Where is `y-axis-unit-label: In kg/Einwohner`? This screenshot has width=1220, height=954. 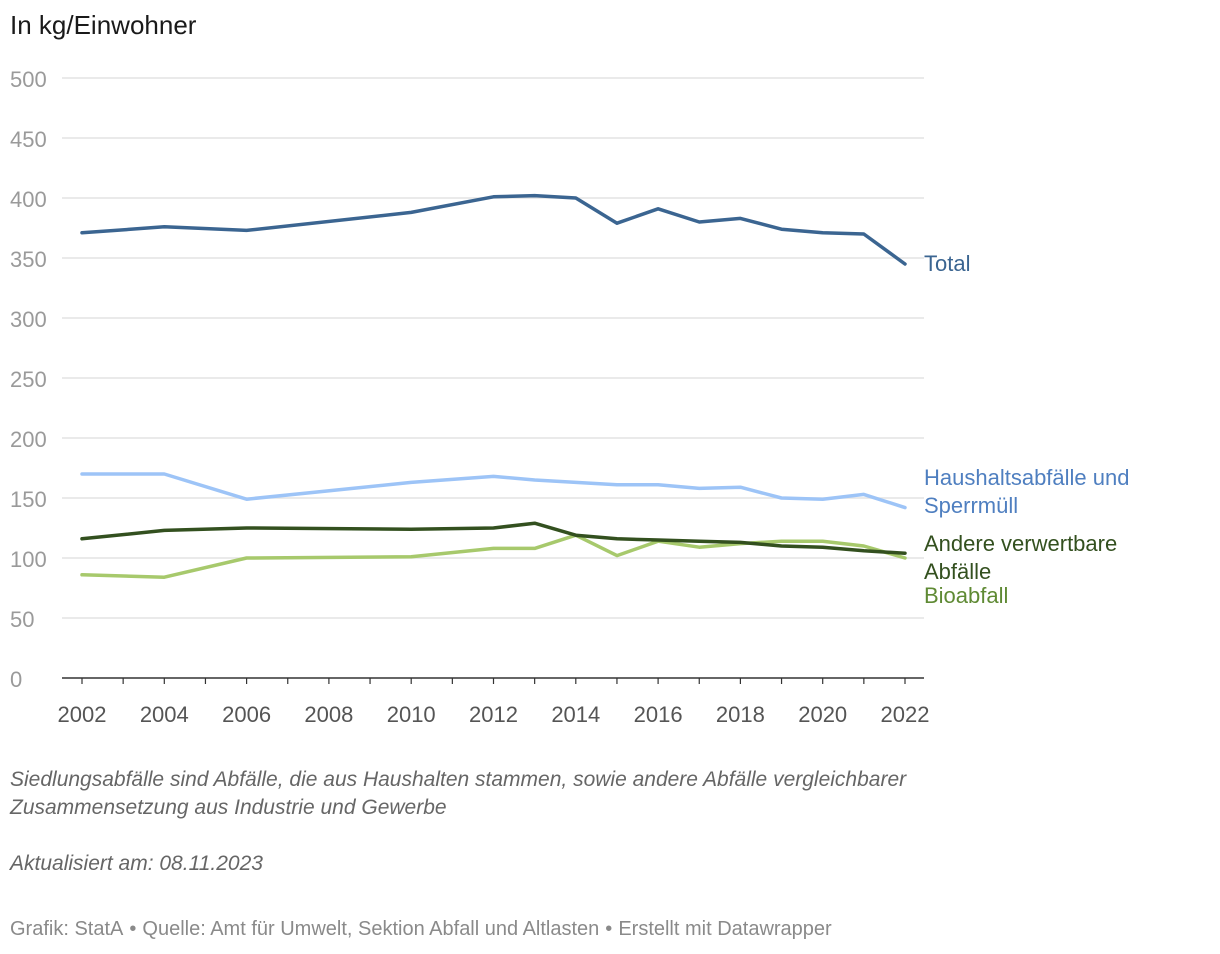
y-axis-unit-label: In kg/Einwohner is located at coordinates (103, 25).